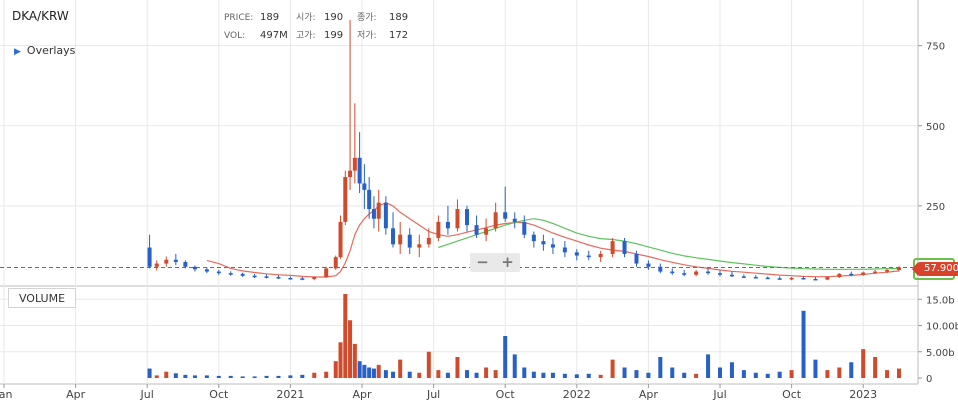 The image size is (958, 409). I want to click on zoom-in-button: +, so click(507, 262).